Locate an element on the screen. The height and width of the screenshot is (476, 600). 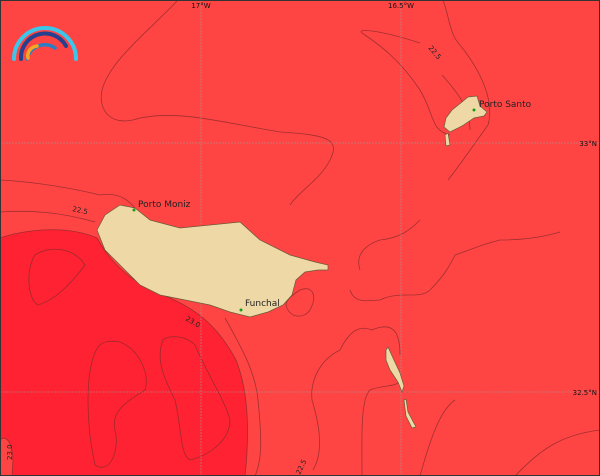
lon-label: 16.5°W is located at coordinates (401, 6).